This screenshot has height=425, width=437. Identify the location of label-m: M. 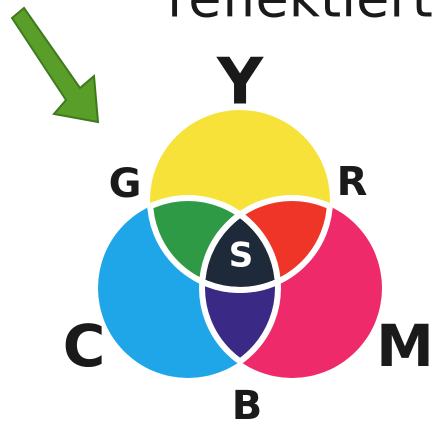
(405, 346).